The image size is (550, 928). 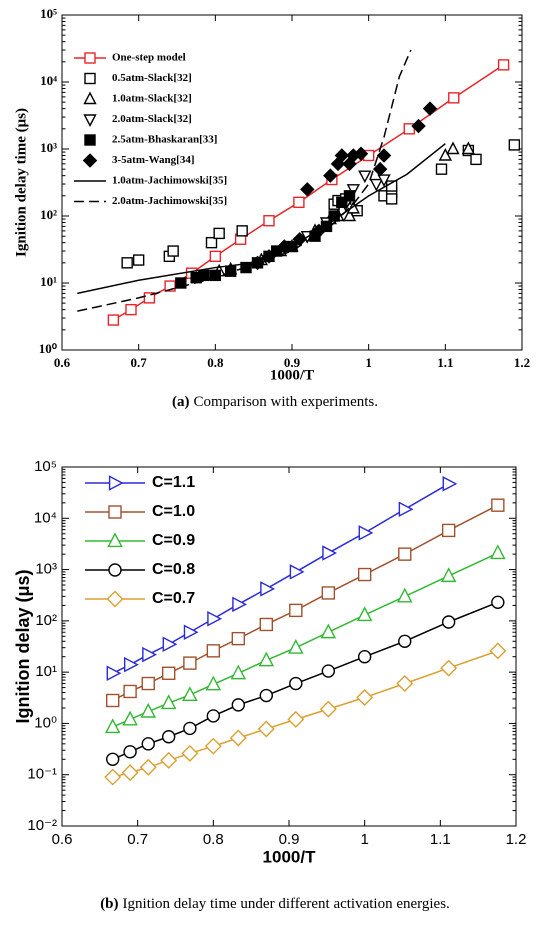 What do you see at coordinates (364, 839) in the screenshot?
I see `x-tick-label: 1` at bounding box center [364, 839].